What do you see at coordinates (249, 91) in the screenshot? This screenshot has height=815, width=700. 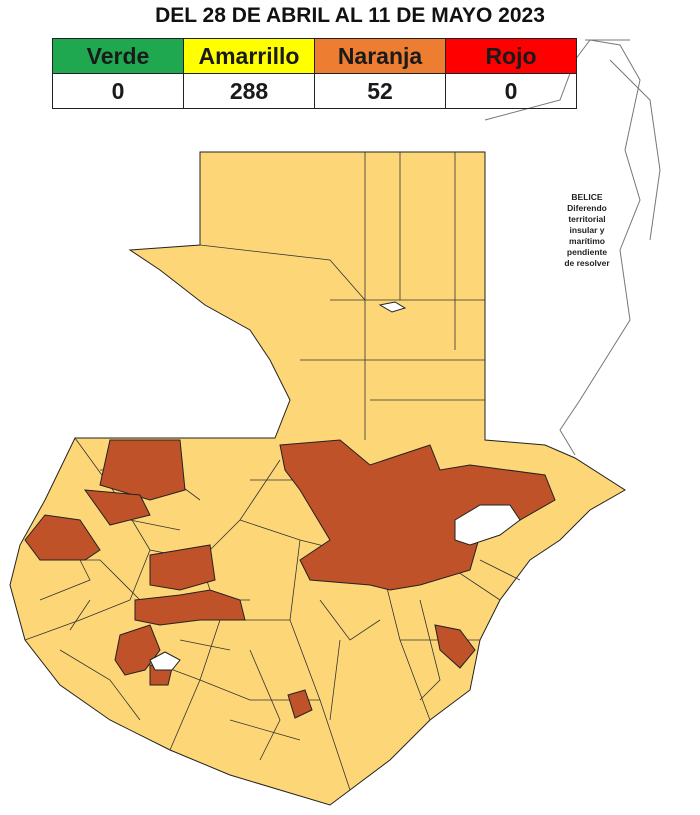 I see `value-cell: 288` at bounding box center [249, 91].